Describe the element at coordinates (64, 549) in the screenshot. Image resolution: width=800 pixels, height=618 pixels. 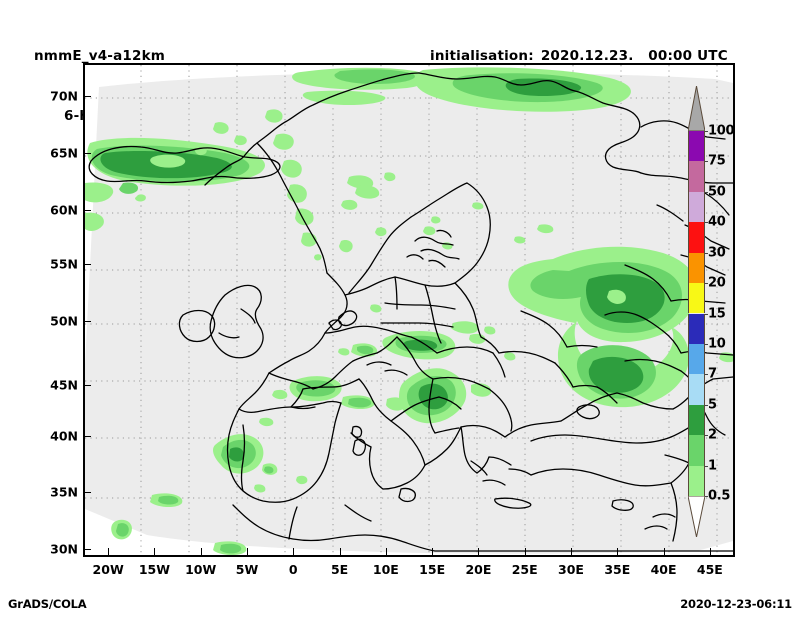
I see `y-axis-tick-label: 30N` at that location.